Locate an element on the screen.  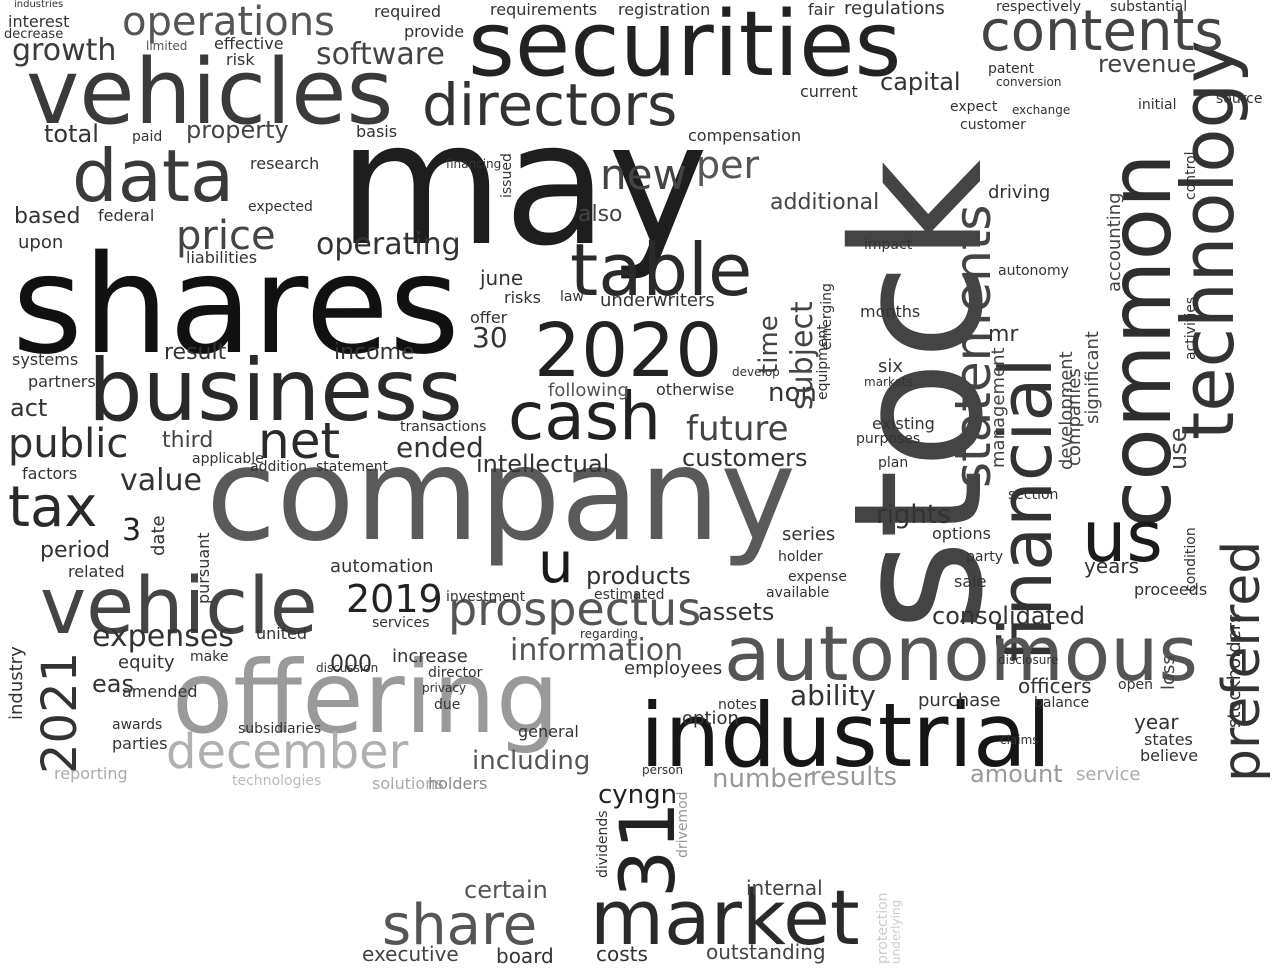
cloud-word: table is located at coordinates (661, 270).